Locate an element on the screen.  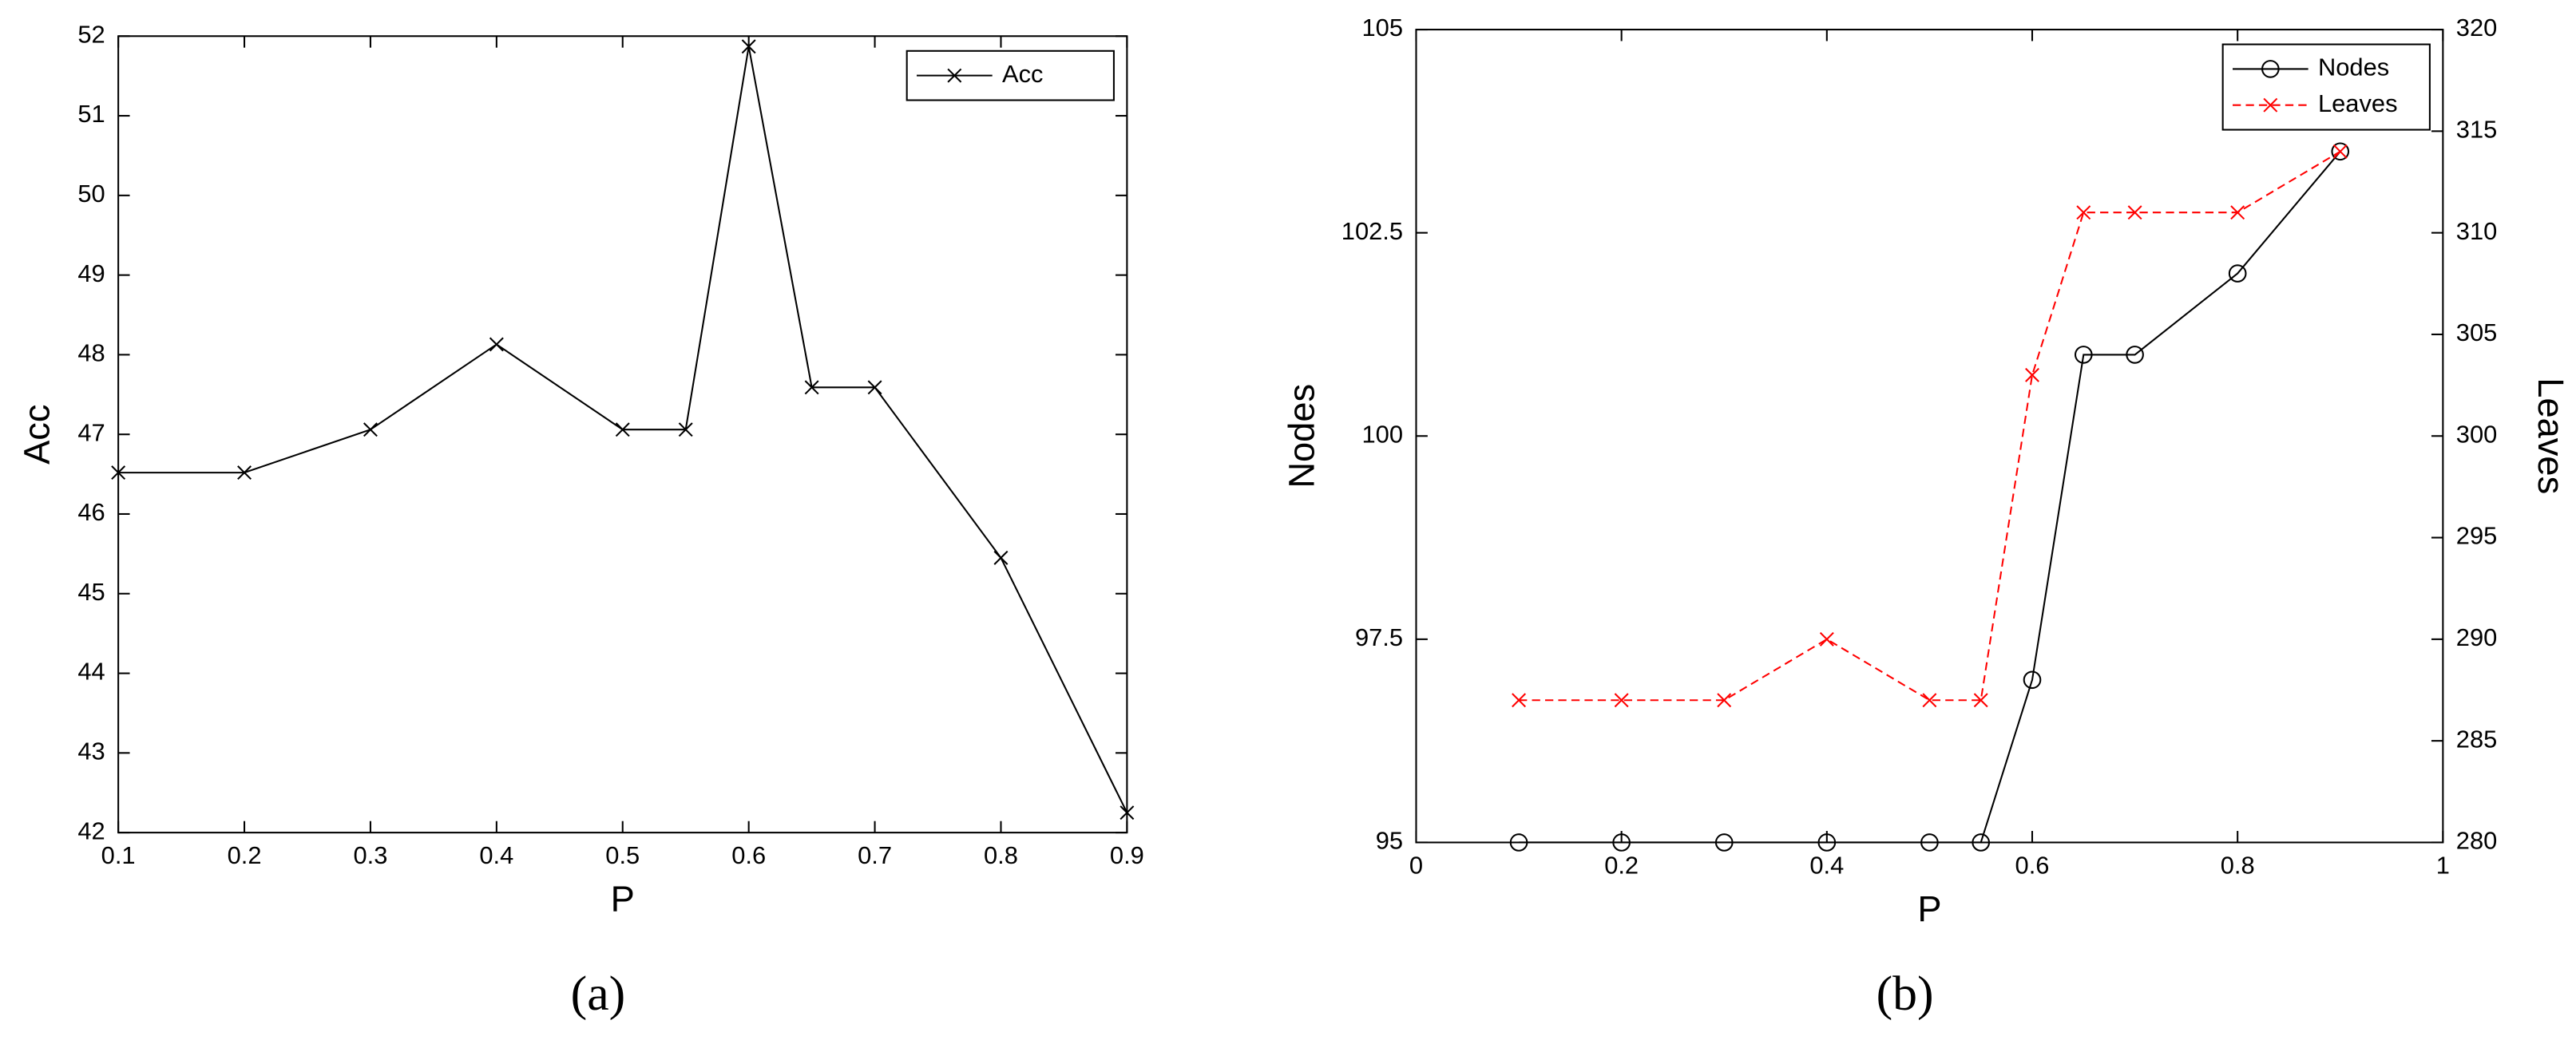
caption: (a) is located at coordinates (598, 994).